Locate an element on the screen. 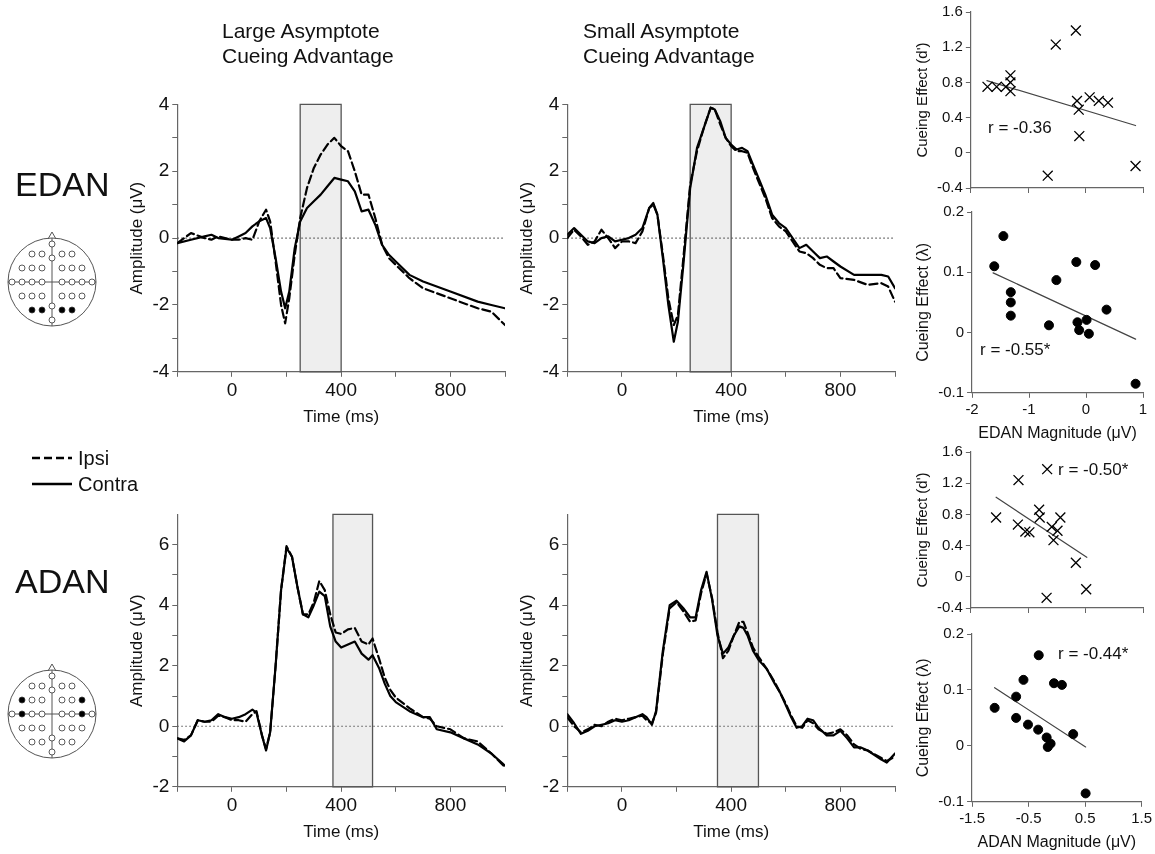  annotation: r = -0.44* is located at coordinates (1093, 654).